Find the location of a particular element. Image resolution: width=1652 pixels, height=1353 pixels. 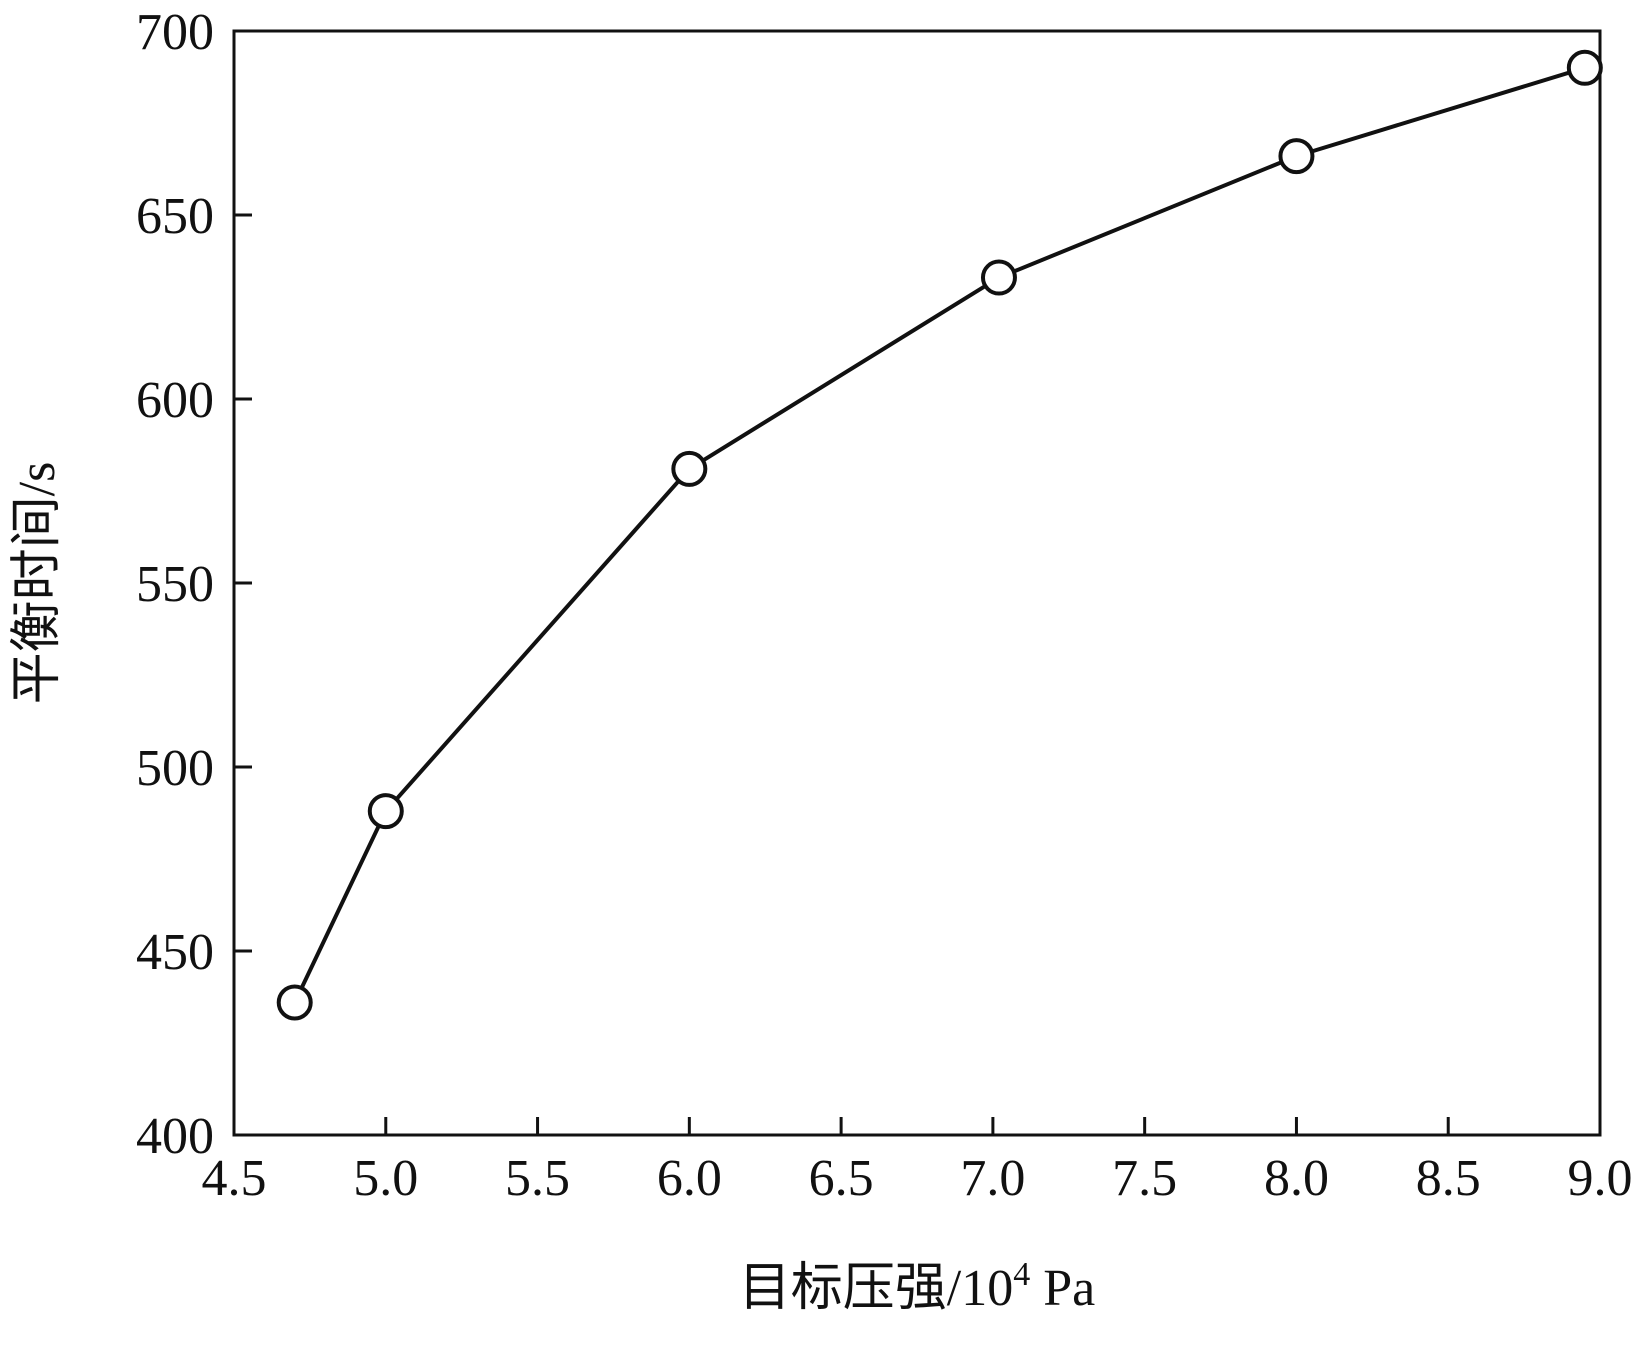

y-tick-label: 600 is located at coordinates (175, 400).